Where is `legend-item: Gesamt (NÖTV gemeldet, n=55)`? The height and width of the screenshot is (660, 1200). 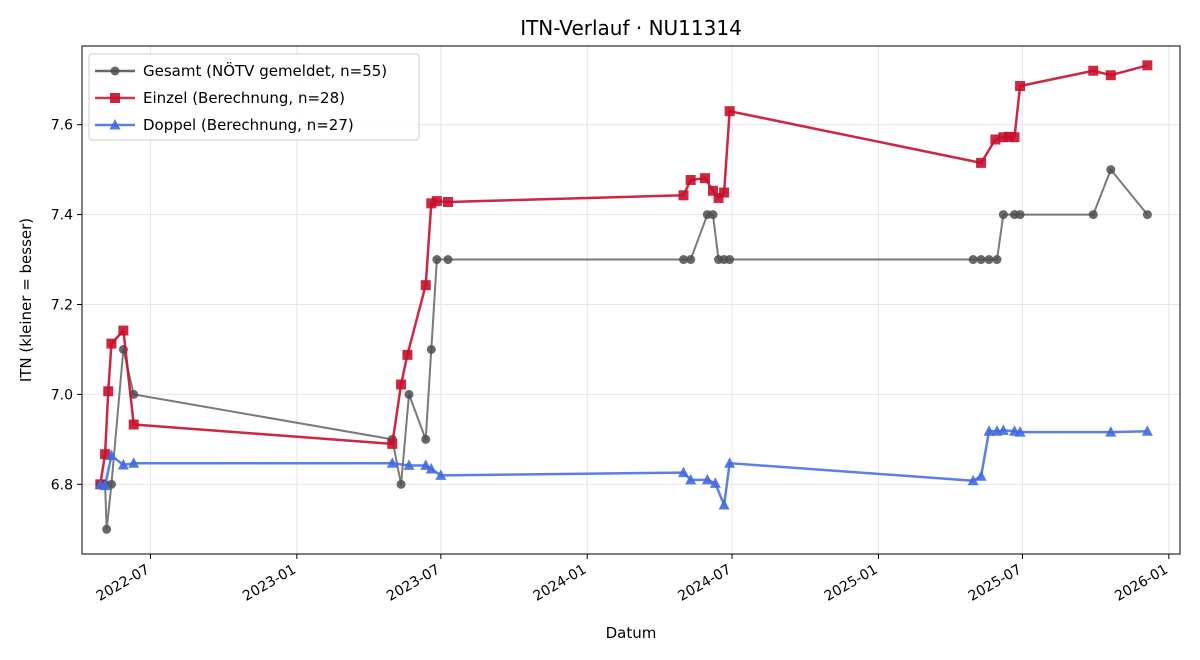
legend-item: Gesamt (NÖTV gemeldet, n=55) is located at coordinates (241, 70).